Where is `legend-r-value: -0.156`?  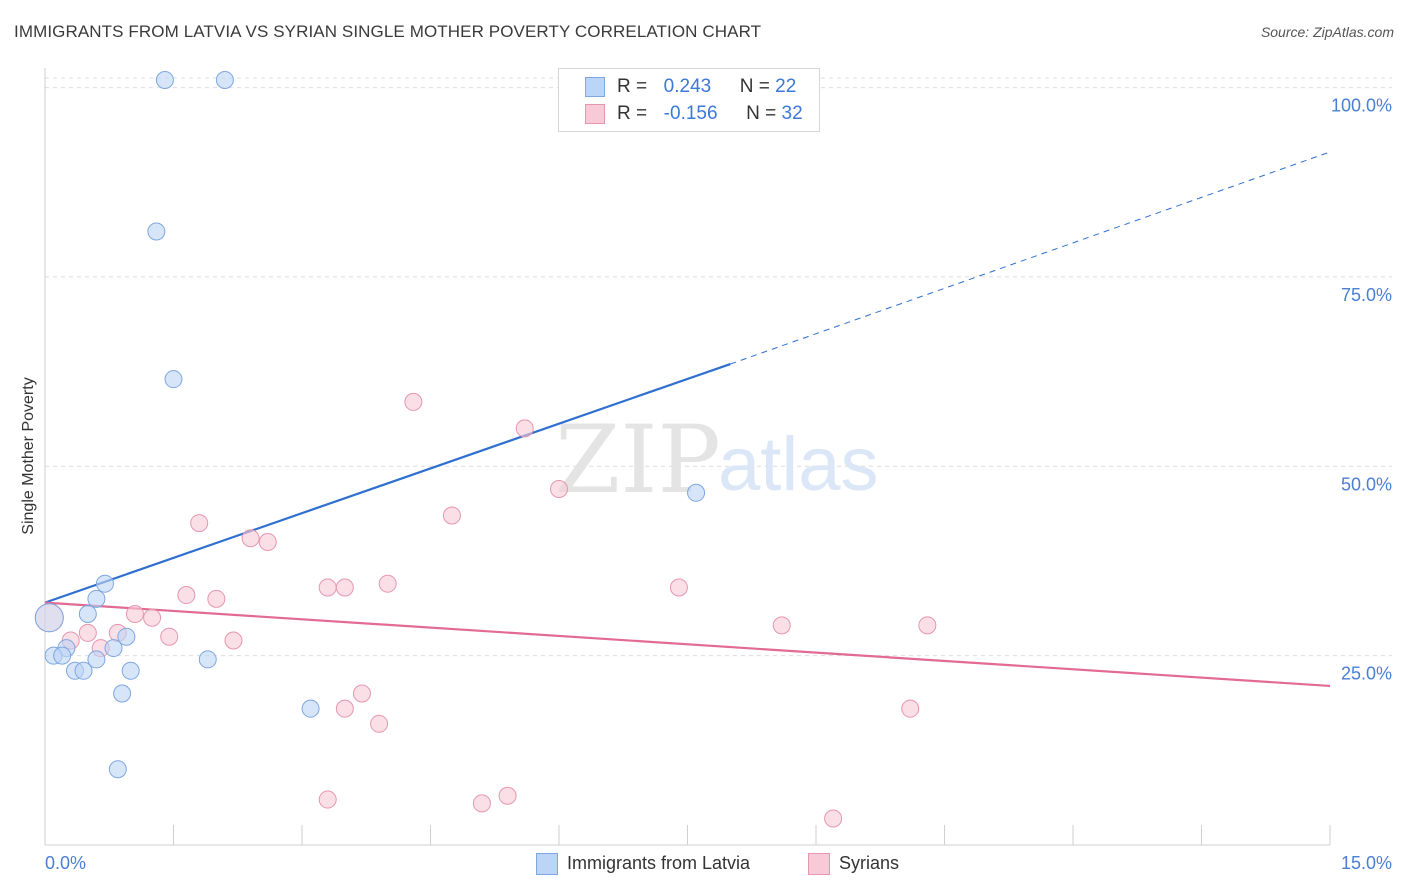 legend-r-value: -0.156 is located at coordinates (690, 113).